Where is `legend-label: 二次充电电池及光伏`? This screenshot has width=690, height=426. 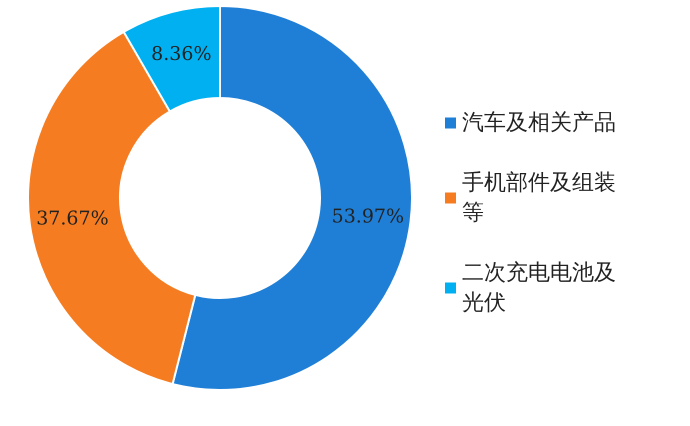 legend-label: 二次充电电池及光伏 is located at coordinates (539, 288).